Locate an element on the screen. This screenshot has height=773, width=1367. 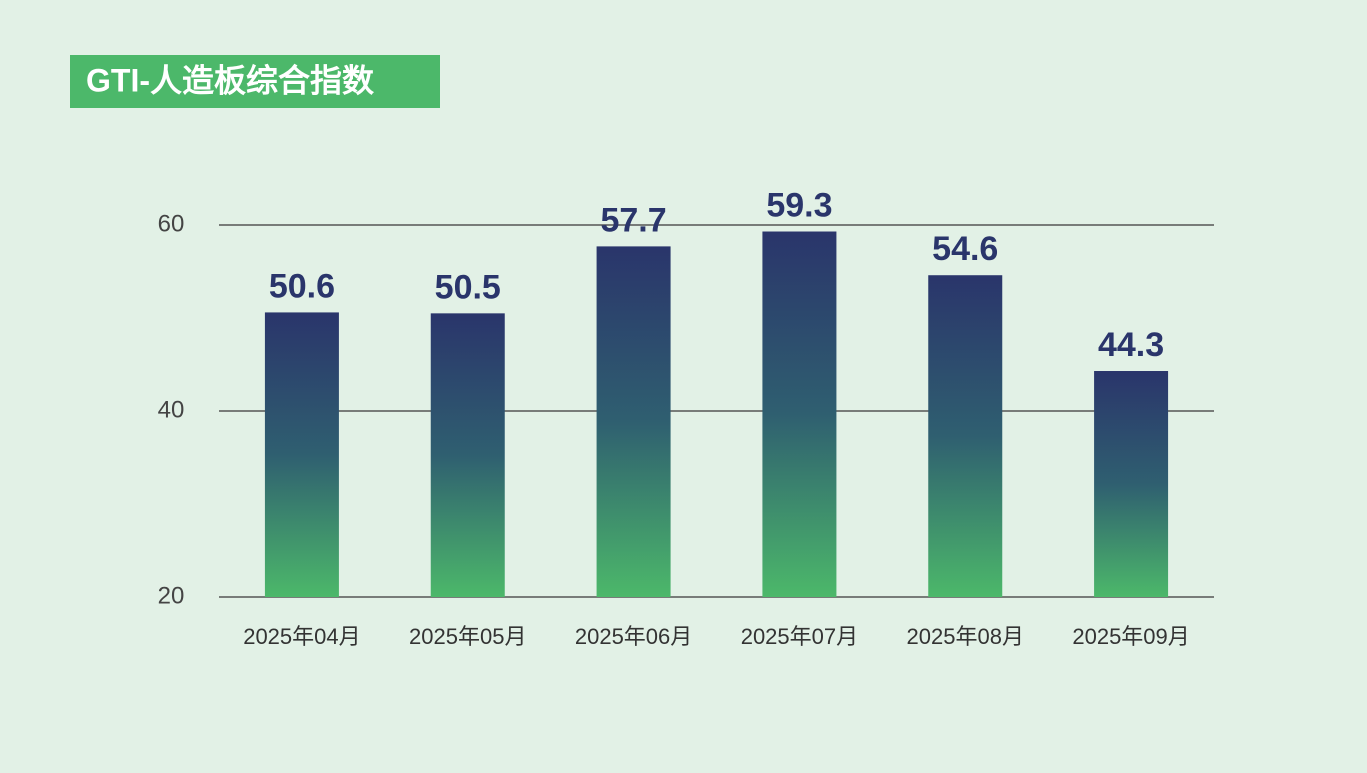
value-label: 44.3 is located at coordinates (1131, 345).